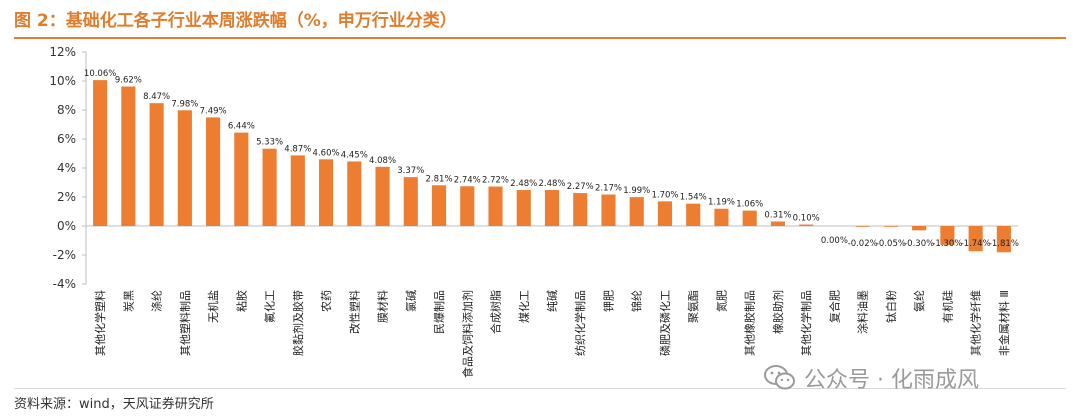 This screenshot has height=420, width=1080. I want to click on data-label: -1.30%, so click(947, 244).